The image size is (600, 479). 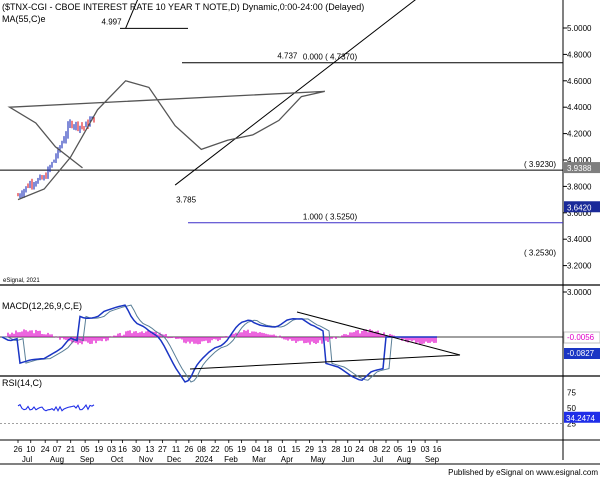 I want to click on x-month-label: Dec, so click(x=174, y=459).